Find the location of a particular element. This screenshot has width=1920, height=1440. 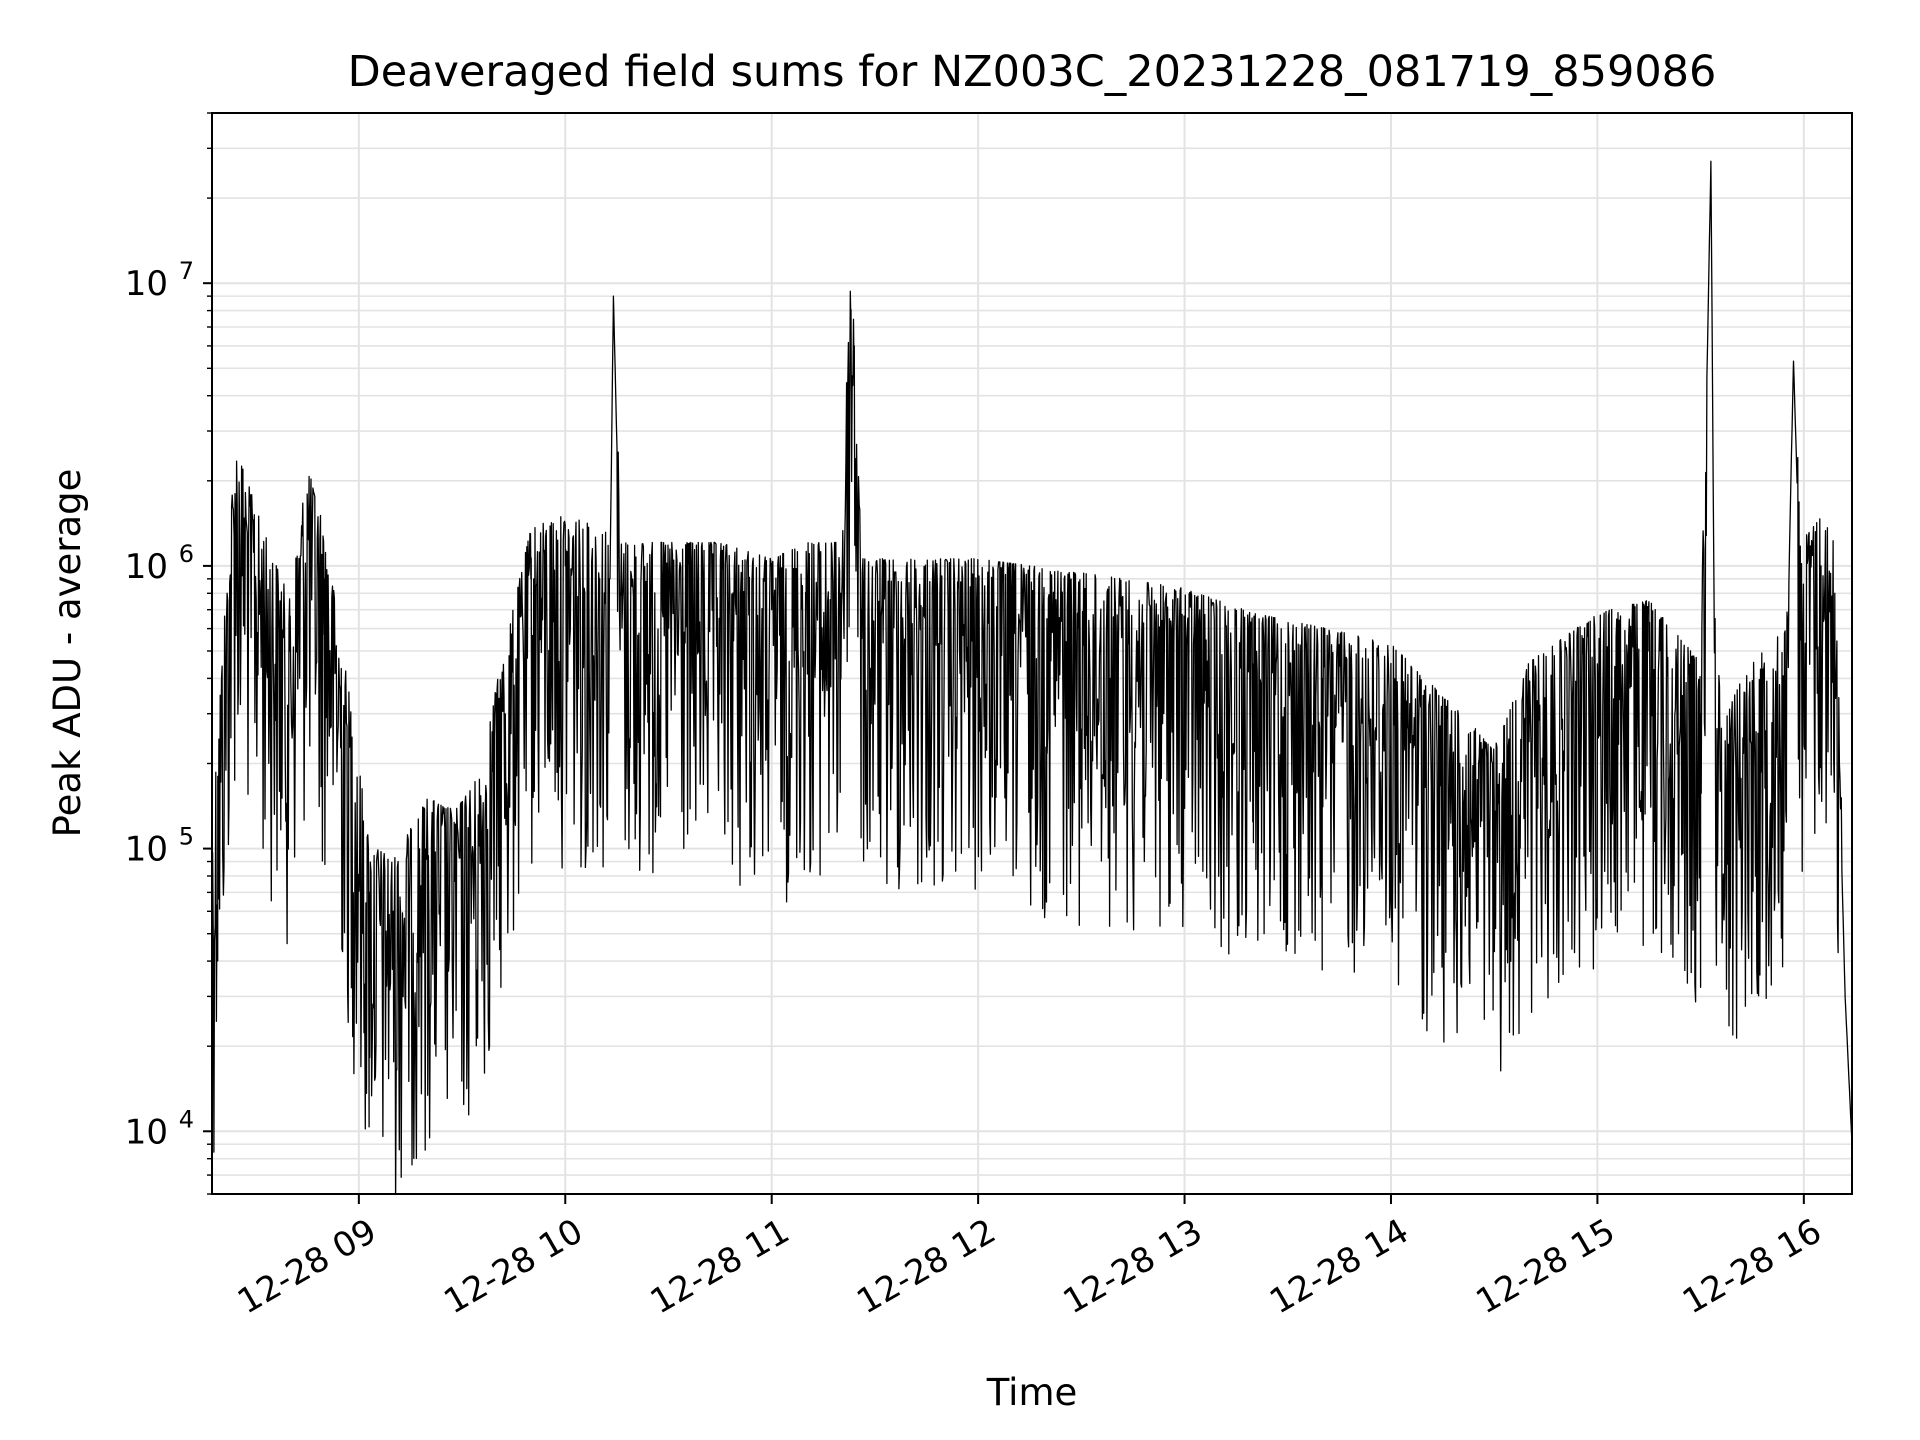

x-axis-label: Time is located at coordinates (1032, 1392).